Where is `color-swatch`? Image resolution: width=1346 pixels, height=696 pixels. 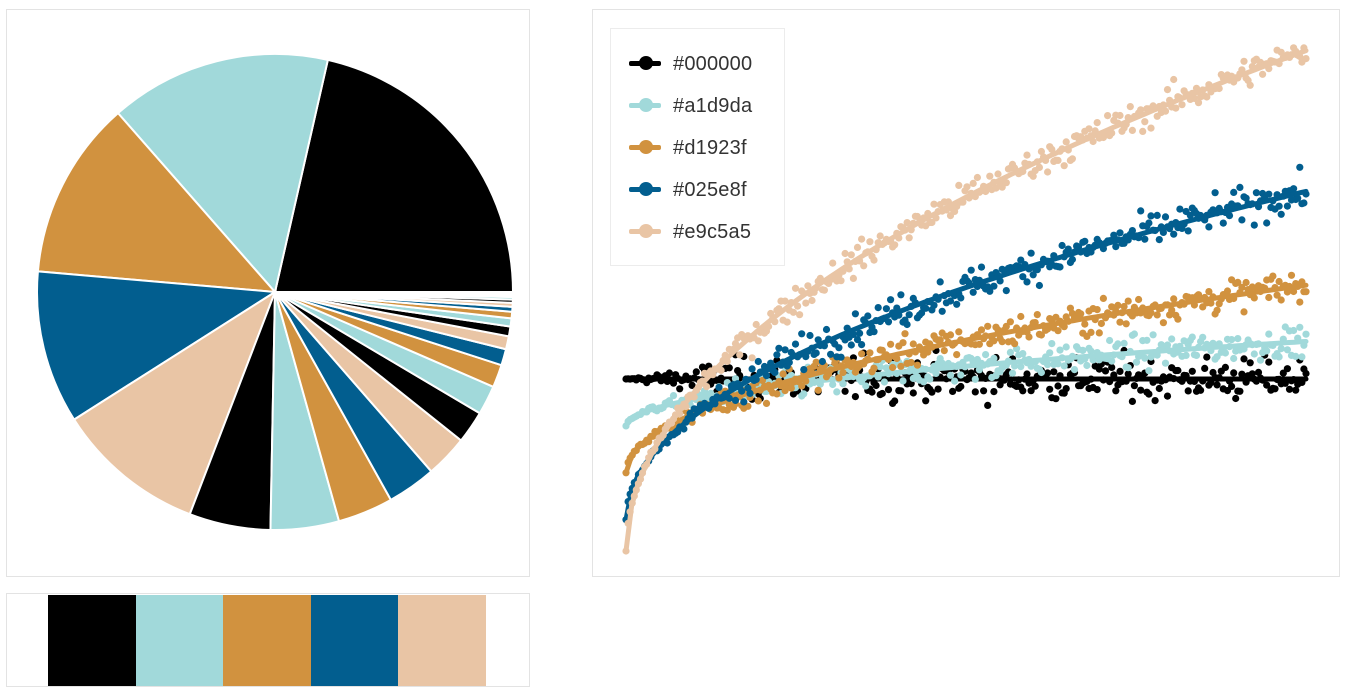 color-swatch is located at coordinates (179, 640).